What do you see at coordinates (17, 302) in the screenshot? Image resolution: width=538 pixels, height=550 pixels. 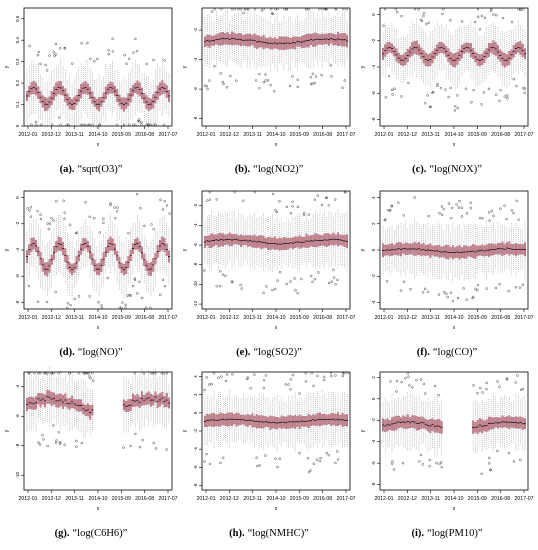 I see `y-tick-label: -8` at bounding box center [17, 302].